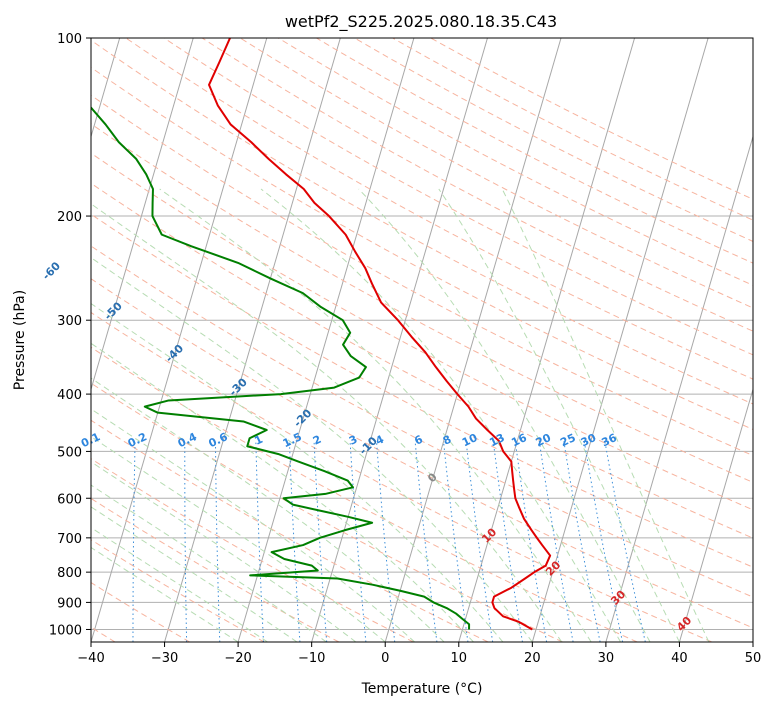 The image size is (775, 712). What do you see at coordinates (65, 630) in the screenshot?
I see `y-tick-label: 1000` at bounding box center [65, 630].